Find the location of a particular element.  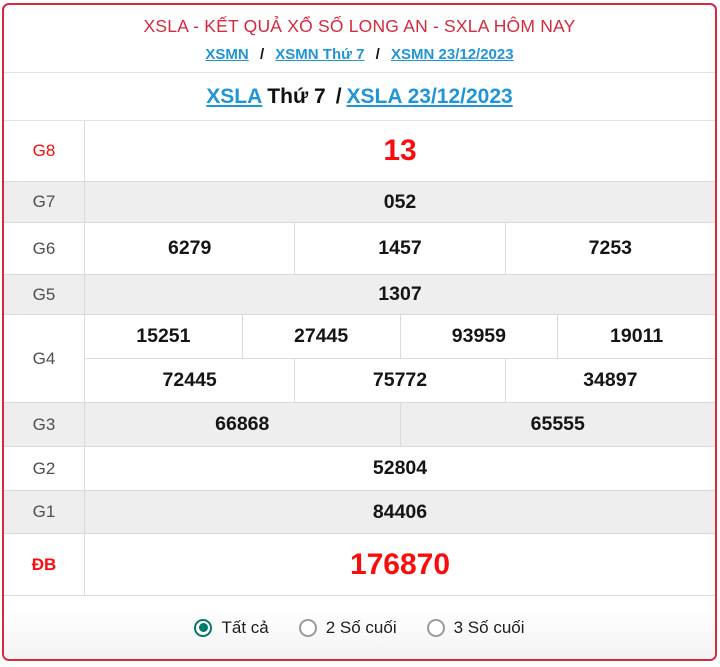

subheader: XSLA Thứ 7 / XSLA 23/12/2023 is located at coordinates (359, 97).